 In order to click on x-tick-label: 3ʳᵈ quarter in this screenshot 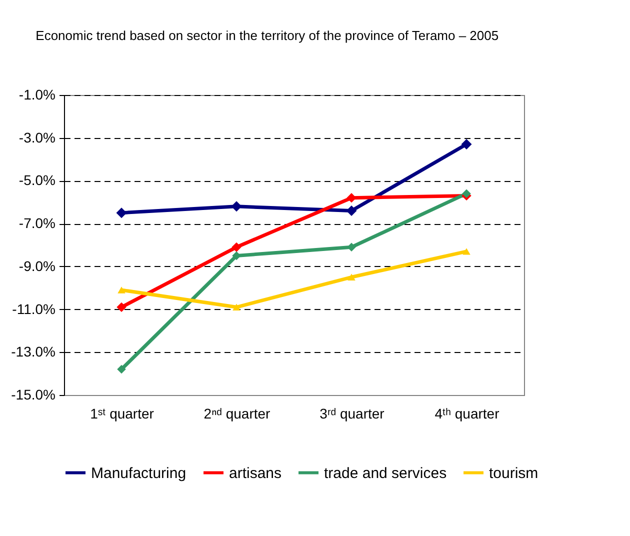, I will do `click(352, 414)`.